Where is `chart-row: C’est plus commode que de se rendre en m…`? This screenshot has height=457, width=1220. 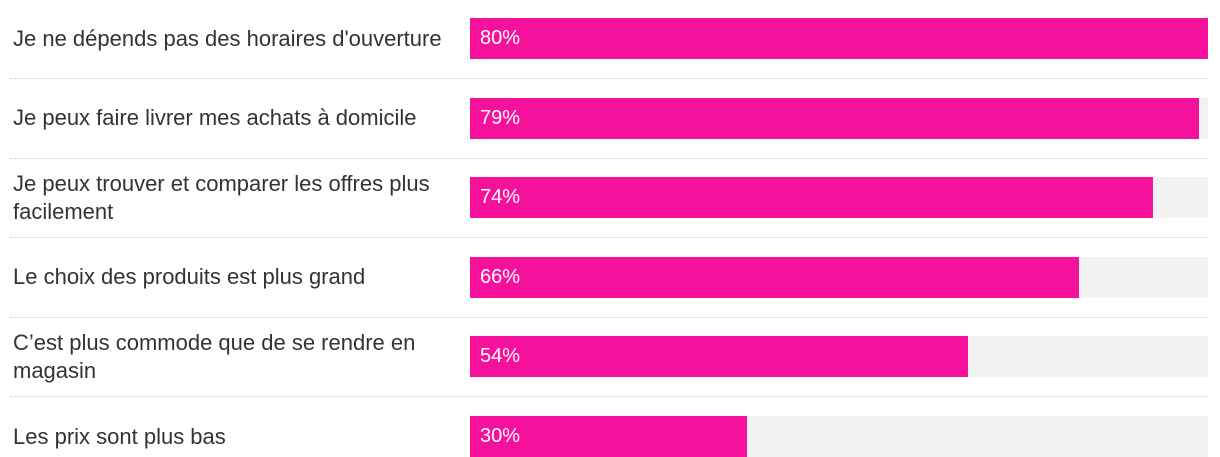 chart-row: C’est plus commode que de se rendre en m… is located at coordinates (610, 356).